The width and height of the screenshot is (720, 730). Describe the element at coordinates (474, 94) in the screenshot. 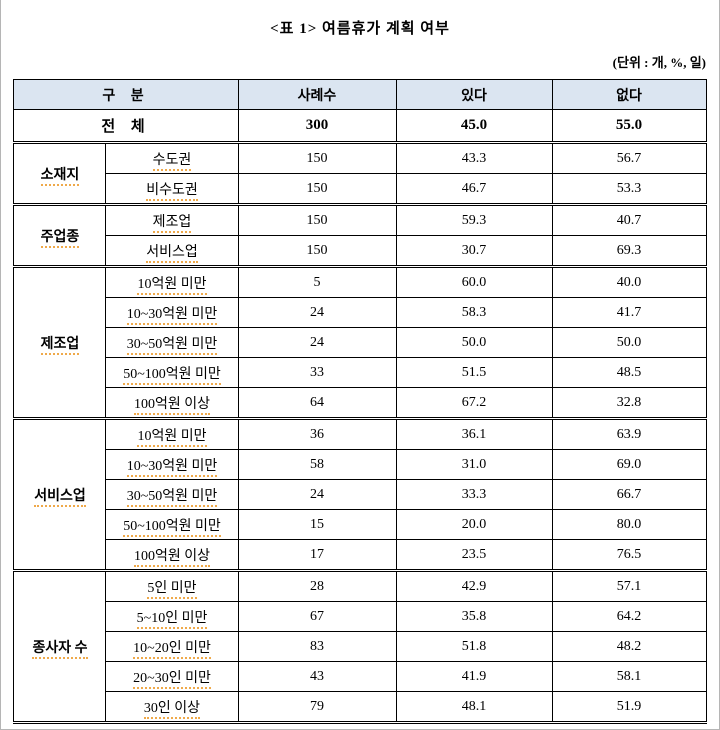

I see `header-yes: 있다` at that location.